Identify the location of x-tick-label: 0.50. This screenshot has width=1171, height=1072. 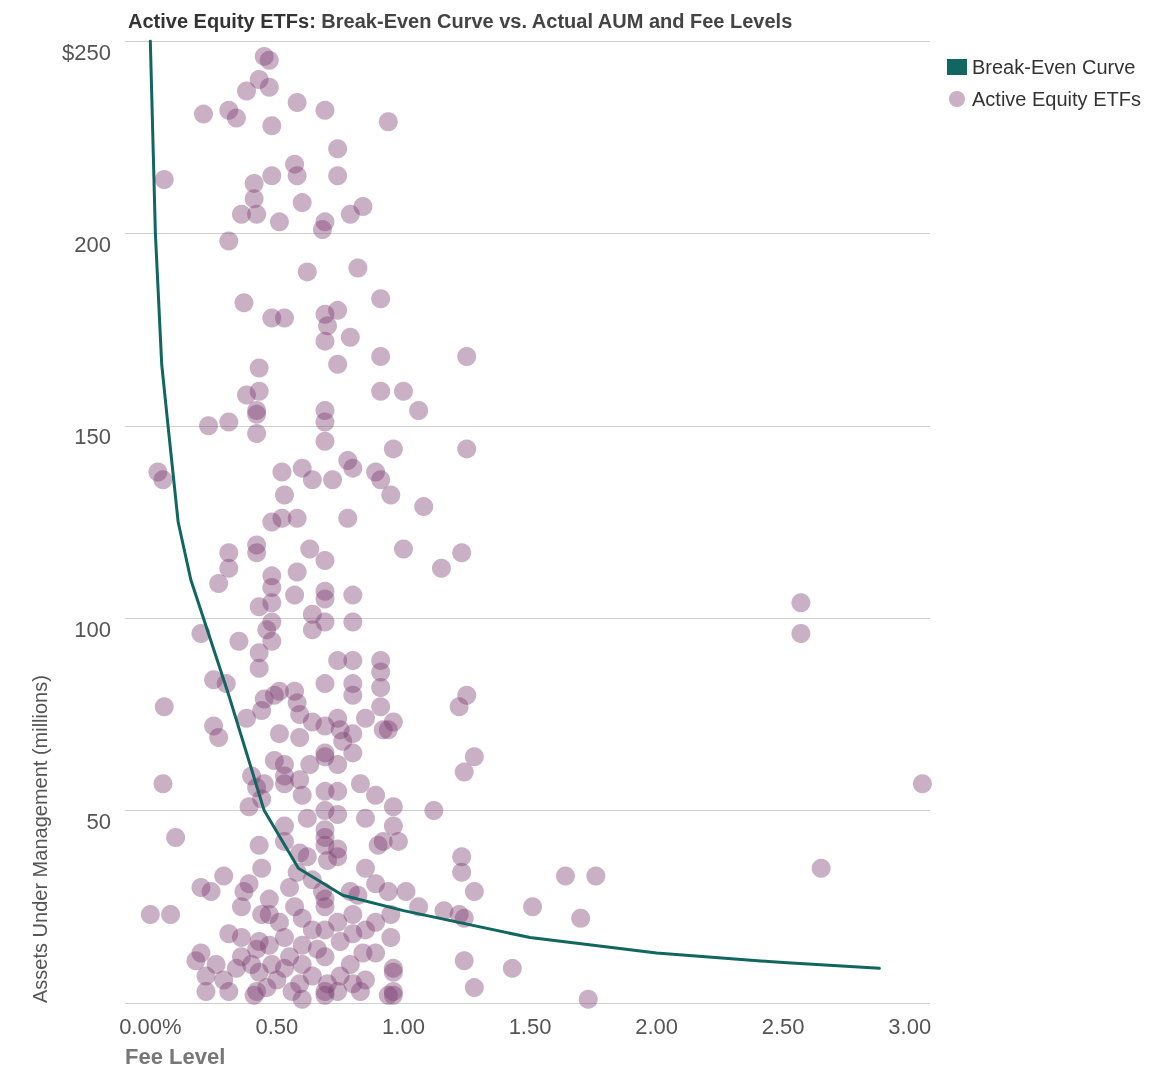
(277, 1026).